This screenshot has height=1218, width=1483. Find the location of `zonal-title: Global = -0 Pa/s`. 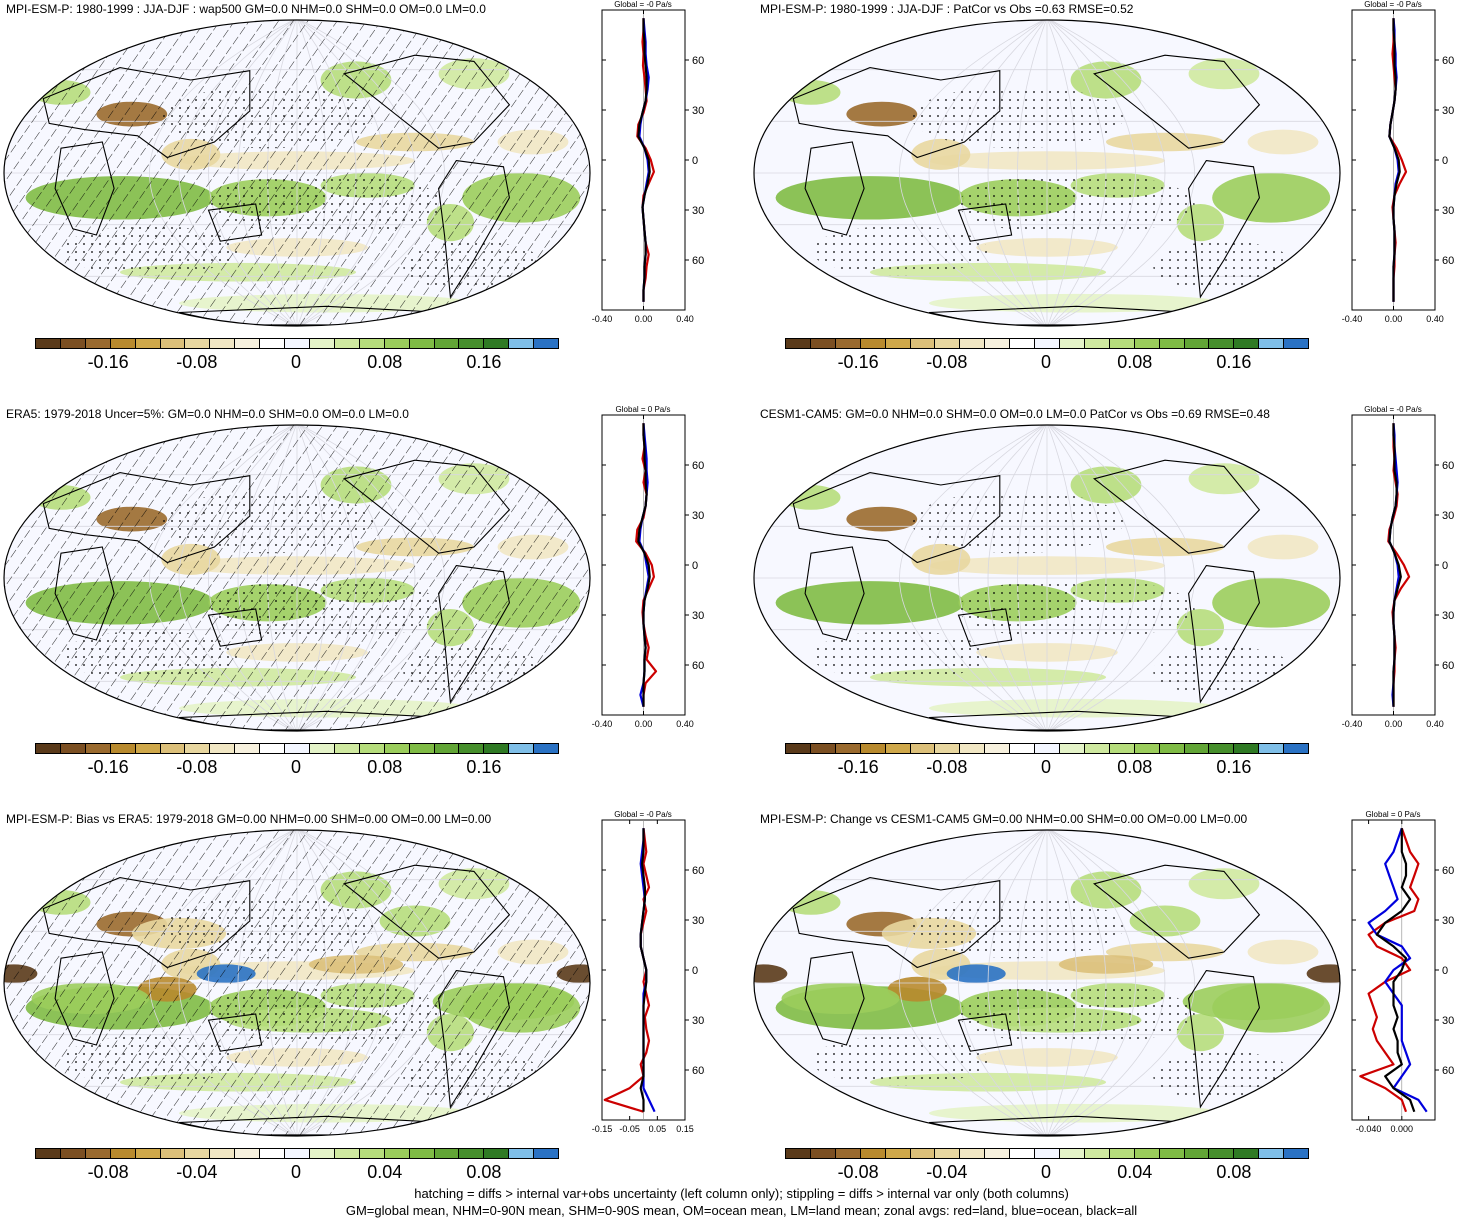

zonal-title: Global = -0 Pa/s is located at coordinates (1393, 409).